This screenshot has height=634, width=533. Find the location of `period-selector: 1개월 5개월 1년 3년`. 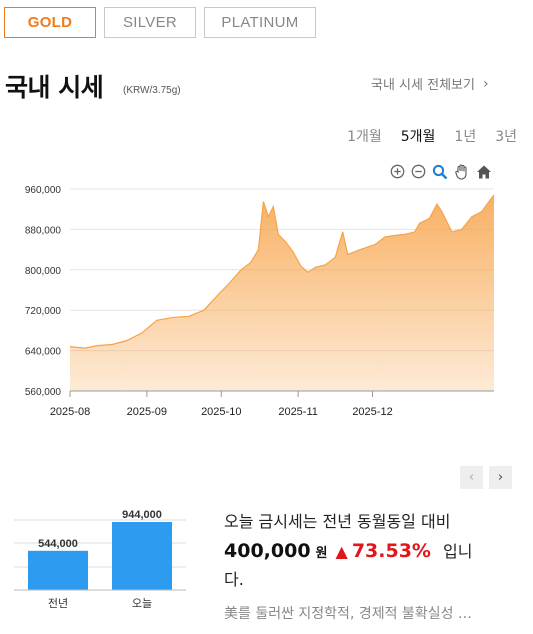

period-selector: 1개월 5개월 1년 3년 is located at coordinates (432, 136).